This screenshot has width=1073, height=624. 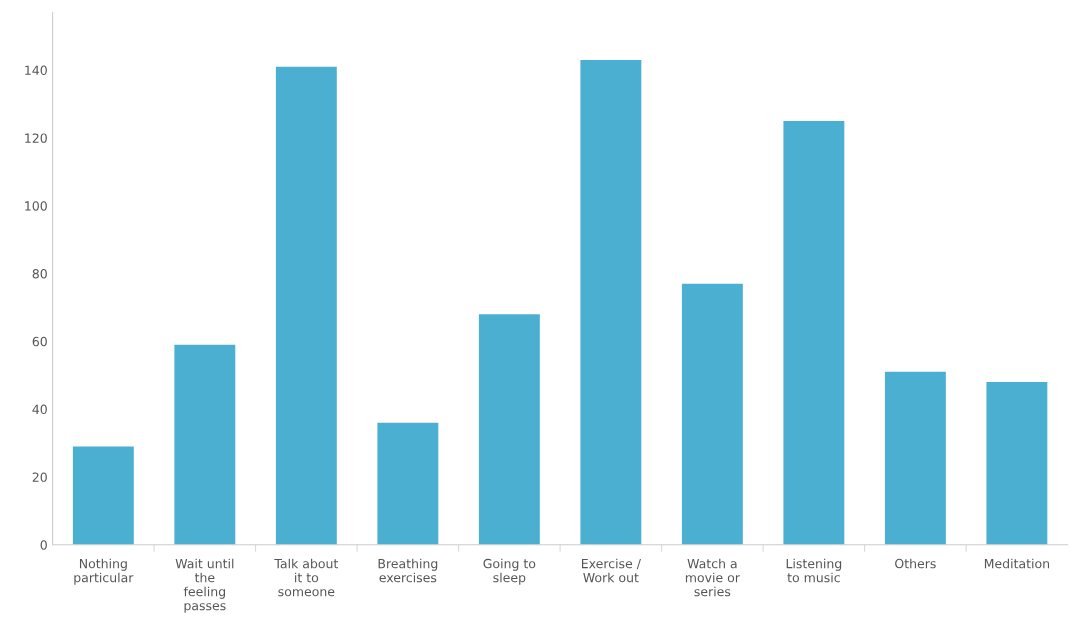 What do you see at coordinates (39, 409) in the screenshot?
I see `y-tick-label: 40` at bounding box center [39, 409].